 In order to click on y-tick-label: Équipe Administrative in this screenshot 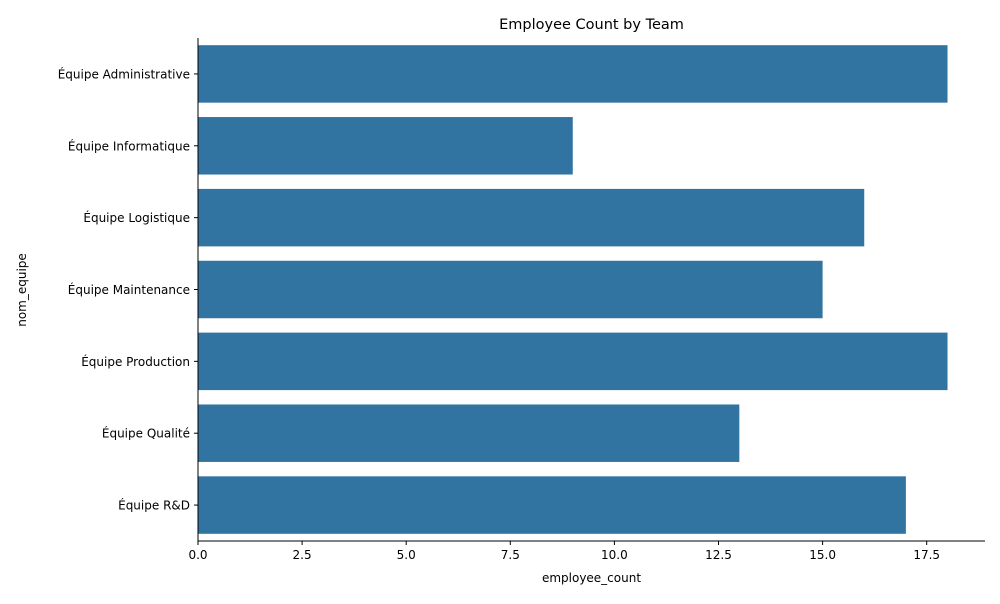, I will do `click(124, 73)`.